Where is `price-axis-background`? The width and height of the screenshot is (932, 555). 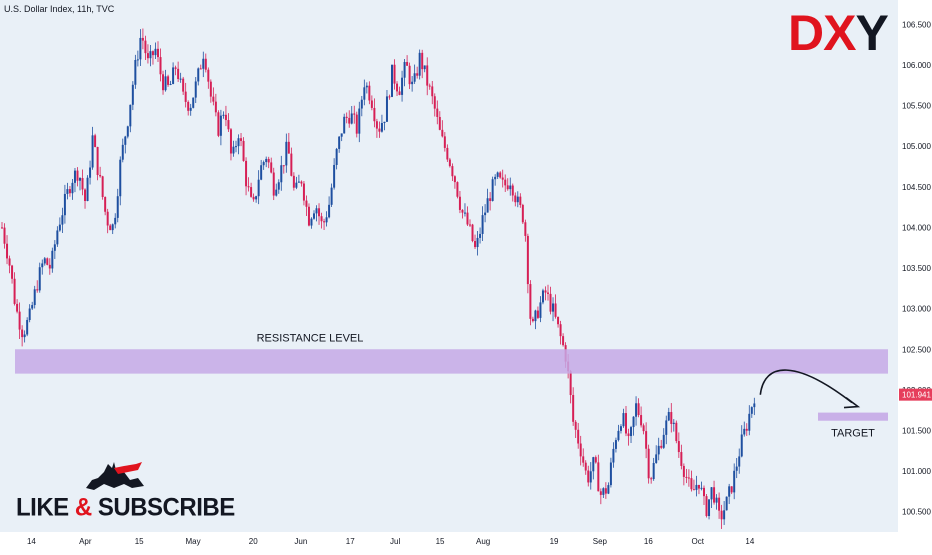
price-axis-background is located at coordinates (915, 266).